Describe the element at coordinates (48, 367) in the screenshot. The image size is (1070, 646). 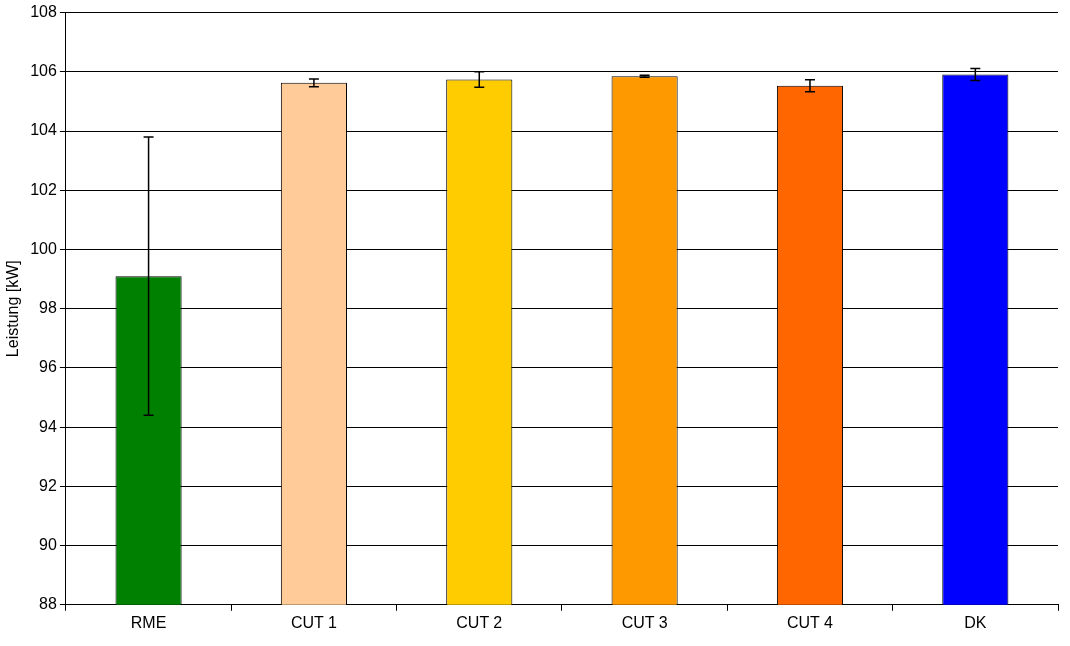
I see `y-tick-label: 96` at that location.